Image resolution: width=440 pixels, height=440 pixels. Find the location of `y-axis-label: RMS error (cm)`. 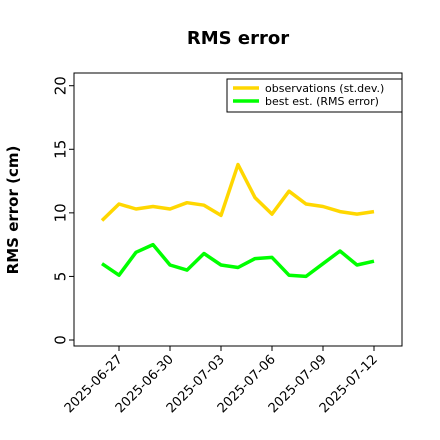

y-axis-label: RMS error (cm) is located at coordinates (13, 210).